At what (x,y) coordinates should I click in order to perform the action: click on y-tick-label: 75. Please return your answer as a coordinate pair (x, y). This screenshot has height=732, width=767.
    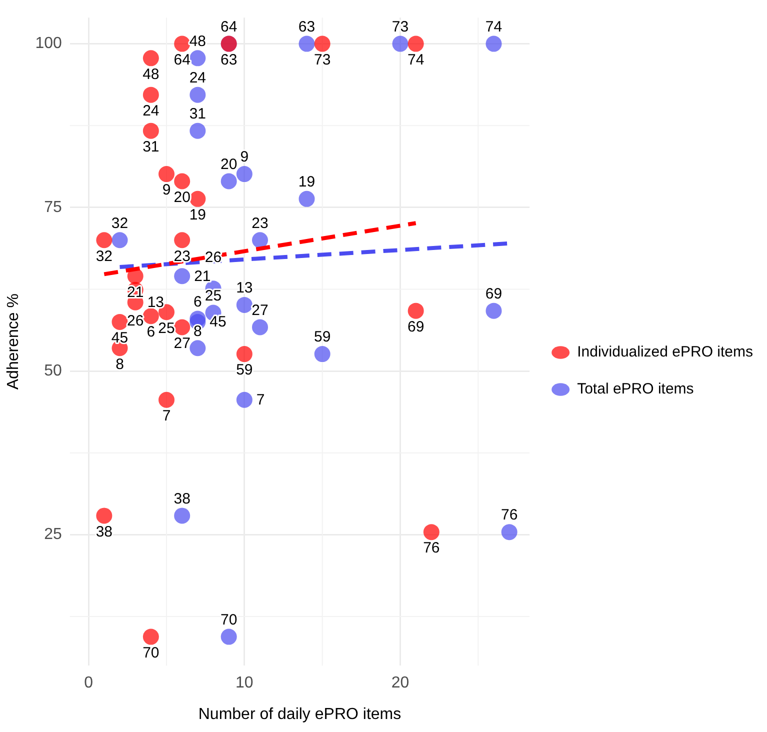
    Looking at the image, I should click on (53, 207).